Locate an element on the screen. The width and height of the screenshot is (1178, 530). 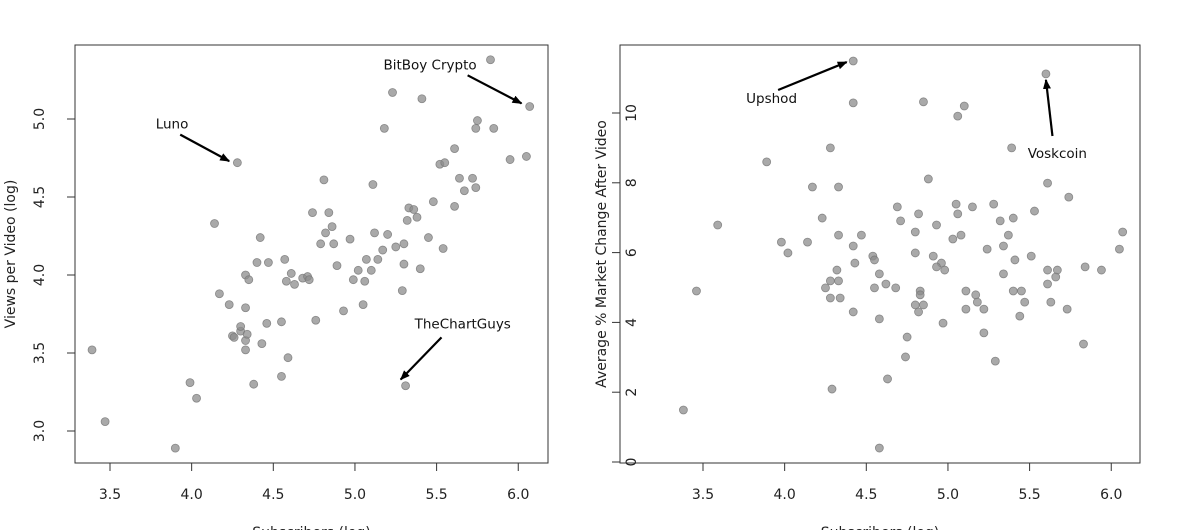
y-tick-label: 5.0 is located at coordinates (40, 119).